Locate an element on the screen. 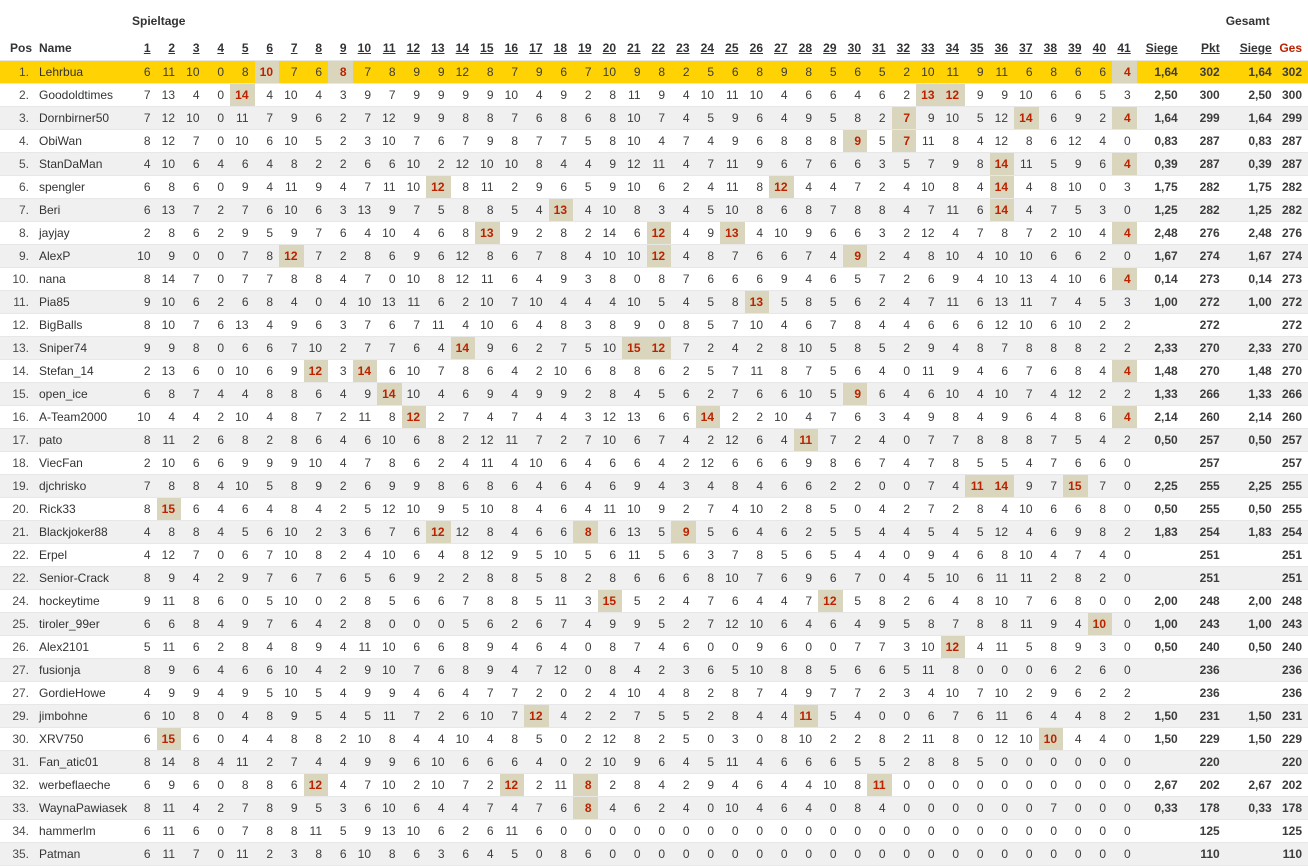 This screenshot has width=1308, height=866. day-header-link: 6 is located at coordinates (270, 48).